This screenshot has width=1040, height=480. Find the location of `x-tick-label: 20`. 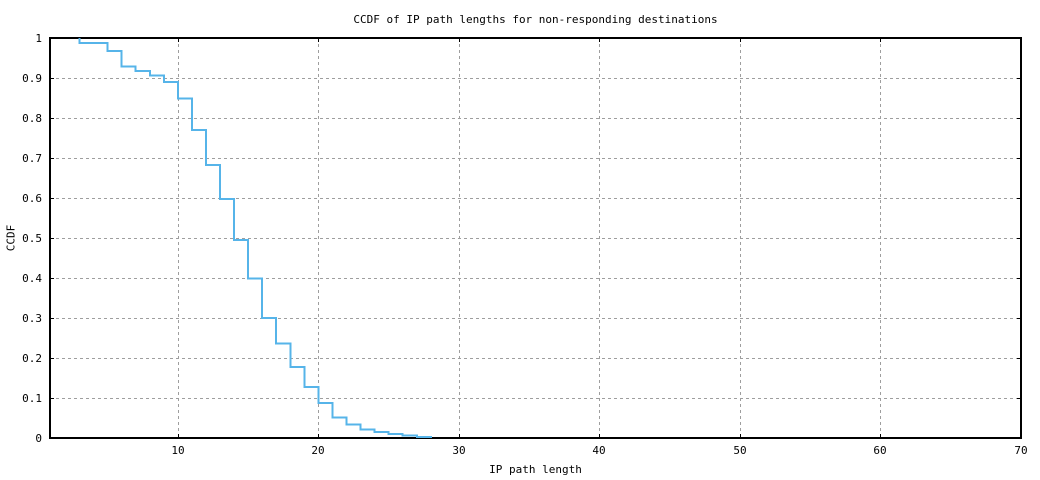

x-tick-label: 20 is located at coordinates (317, 450).